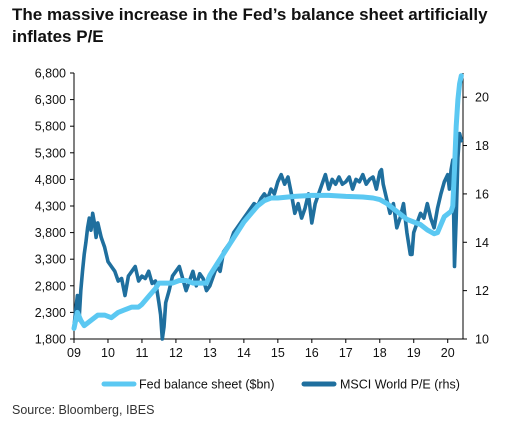 This screenshot has height=426, width=505. I want to click on x-axis-ticks: 09 10 11 12 13 14 15 16 17 18 19 20, so click(261, 349).